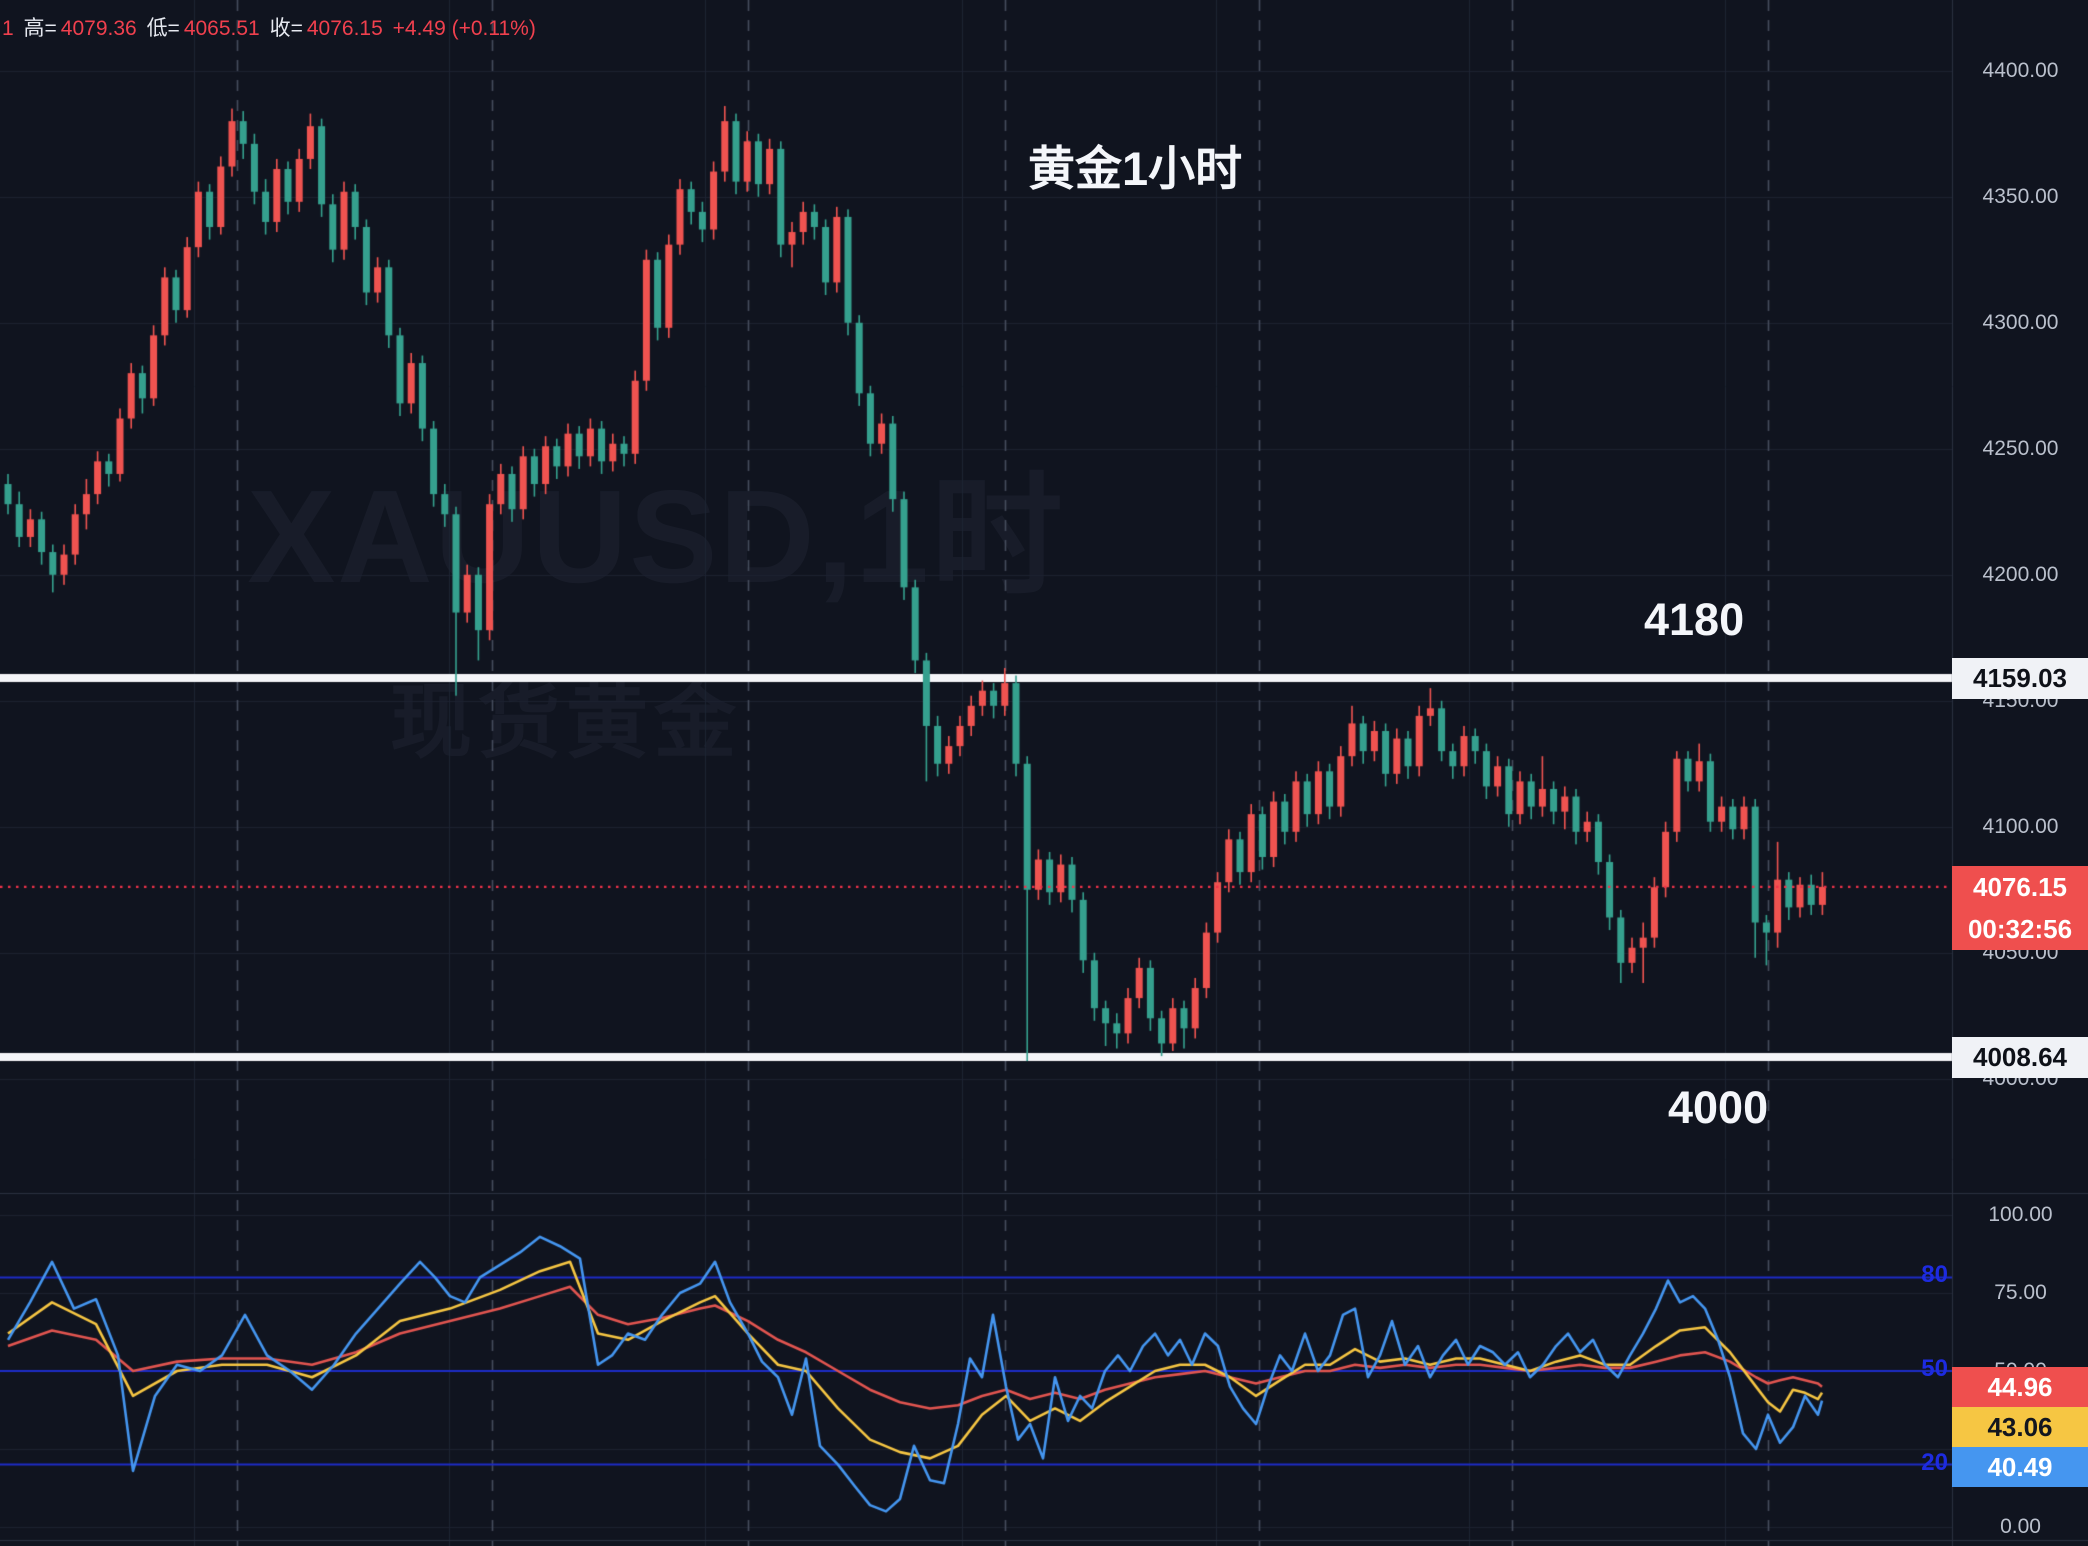  I want to click on oscillator-mid-value-badge: 43.06, so click(2020, 1426).